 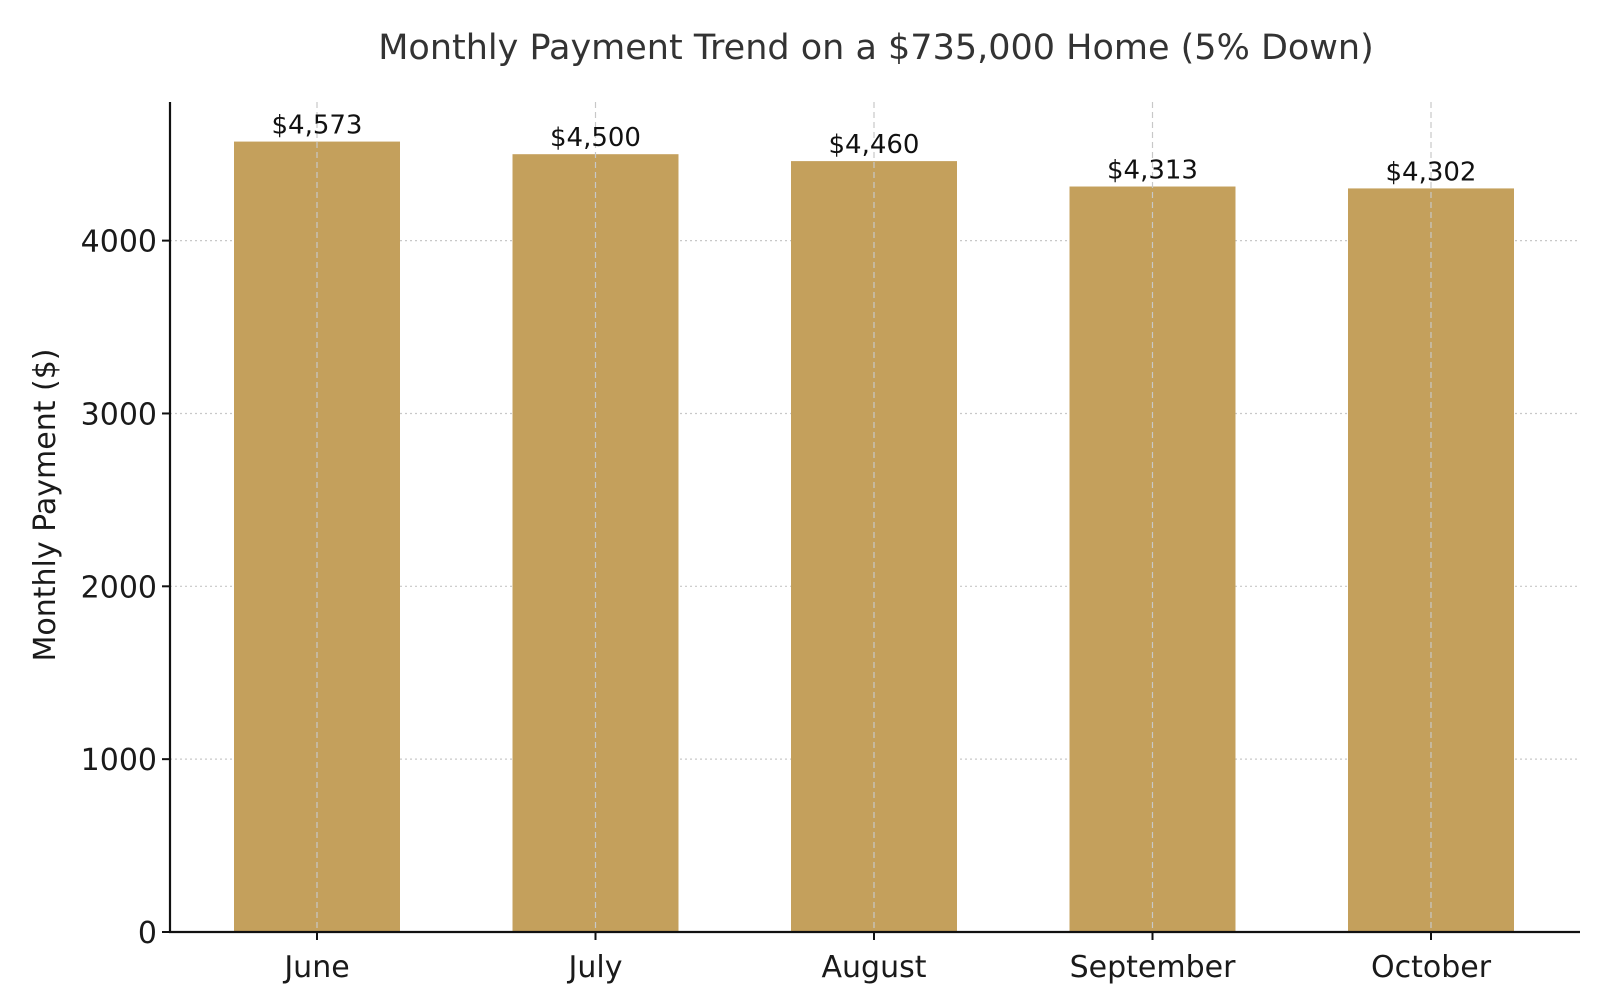 What do you see at coordinates (119, 242) in the screenshot?
I see `y-tick-label: 4000` at bounding box center [119, 242].